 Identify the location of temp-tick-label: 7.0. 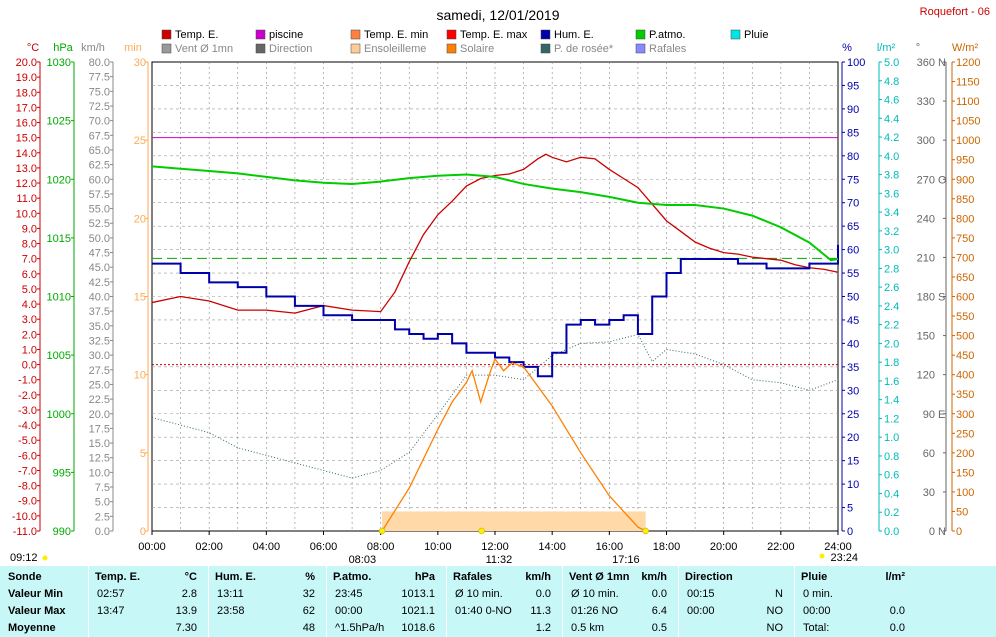
(29, 260).